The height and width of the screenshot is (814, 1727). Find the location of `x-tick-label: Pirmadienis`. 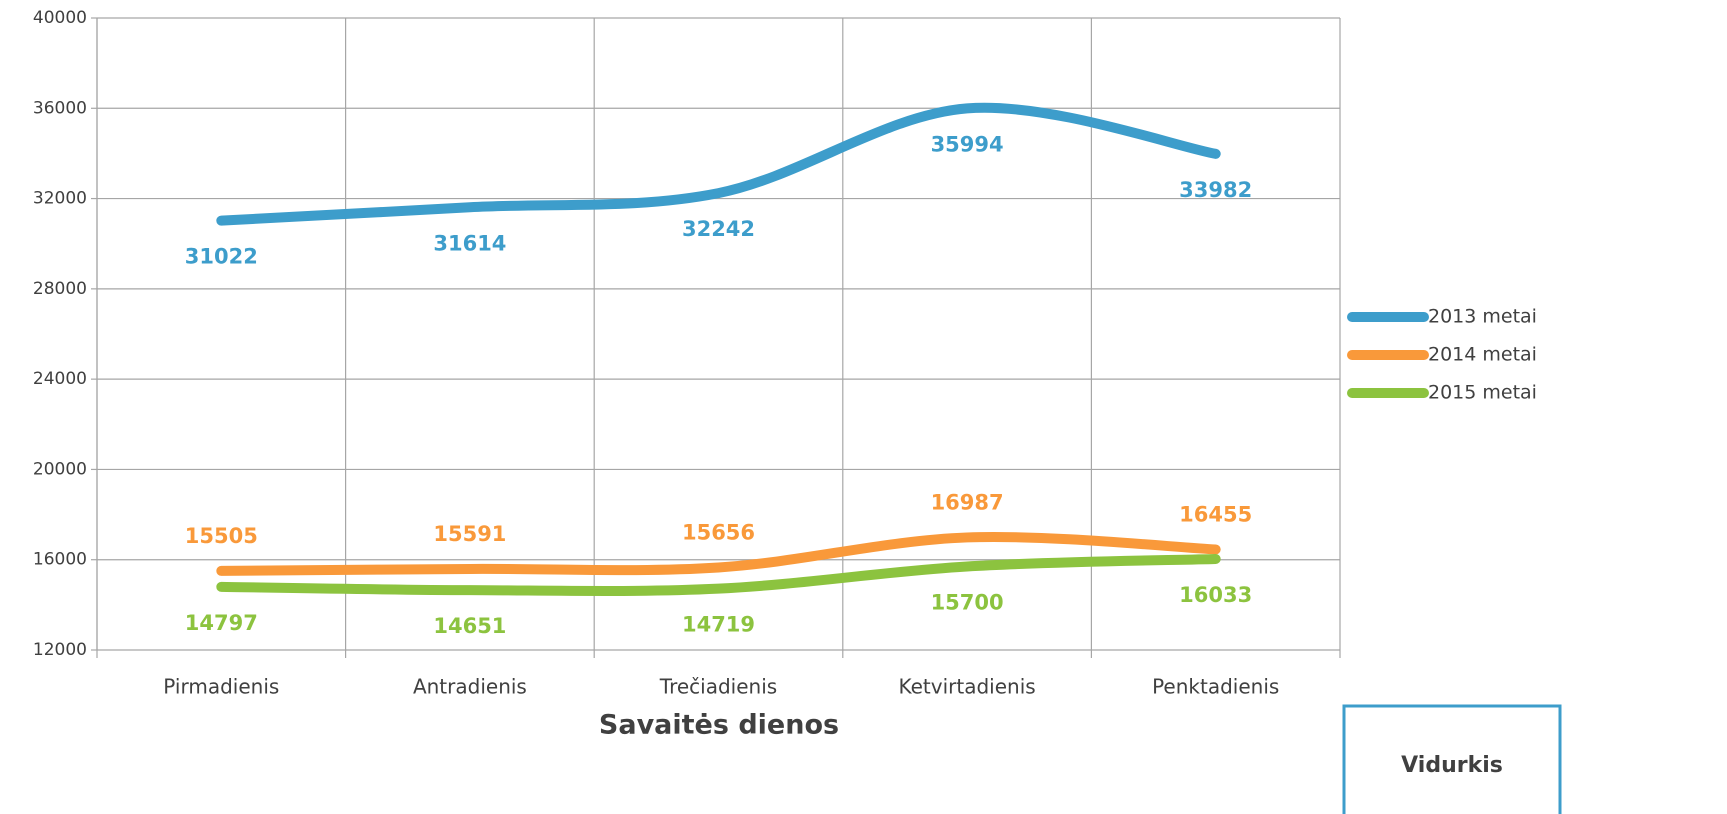

x-tick-label: Pirmadienis is located at coordinates (221, 687).